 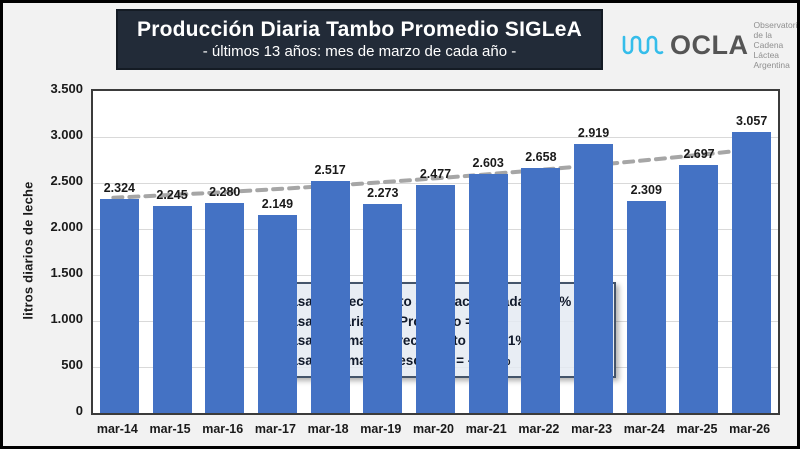 What do you see at coordinates (66, 88) in the screenshot?
I see `y-tick-label: 3.500` at bounding box center [66, 88].